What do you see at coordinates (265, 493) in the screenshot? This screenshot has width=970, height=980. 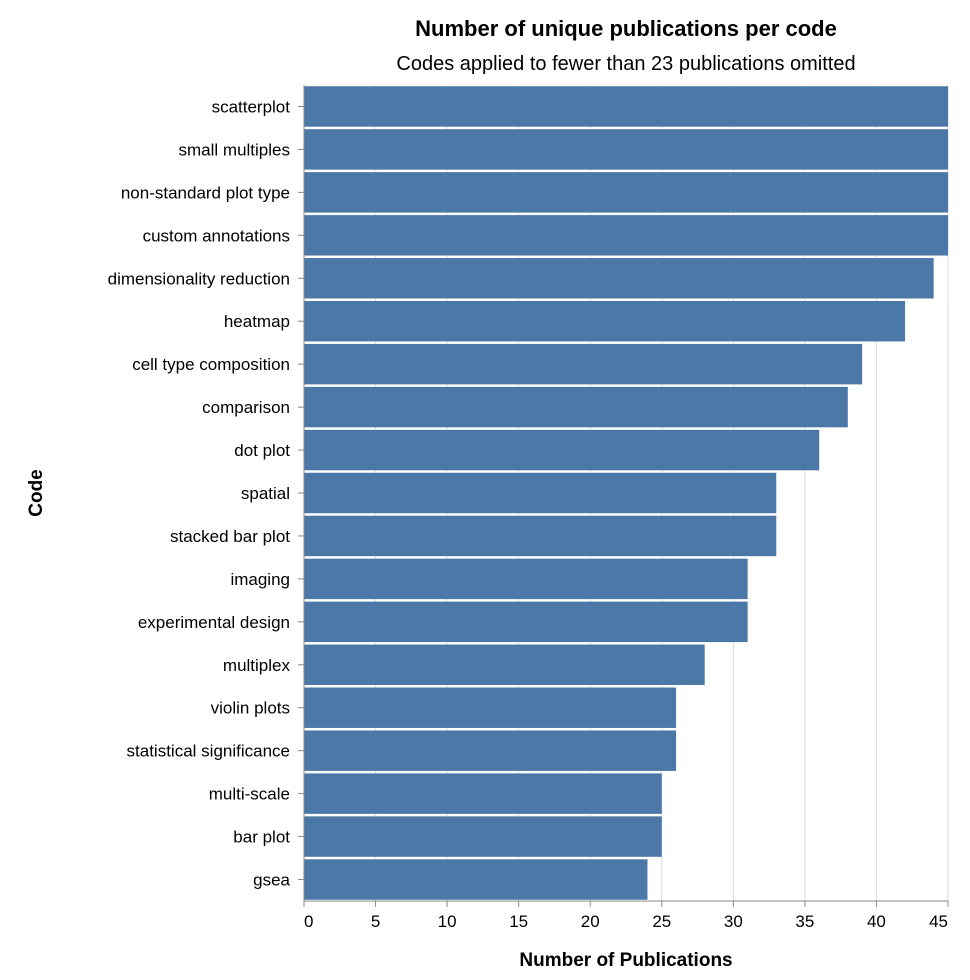 I see `y-tick-label: spatial` at bounding box center [265, 493].